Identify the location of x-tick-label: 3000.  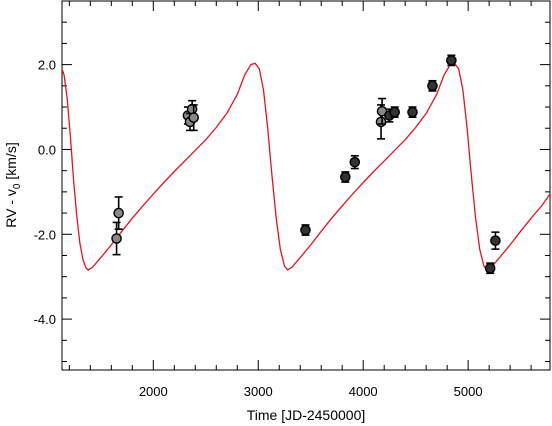
(258, 391).